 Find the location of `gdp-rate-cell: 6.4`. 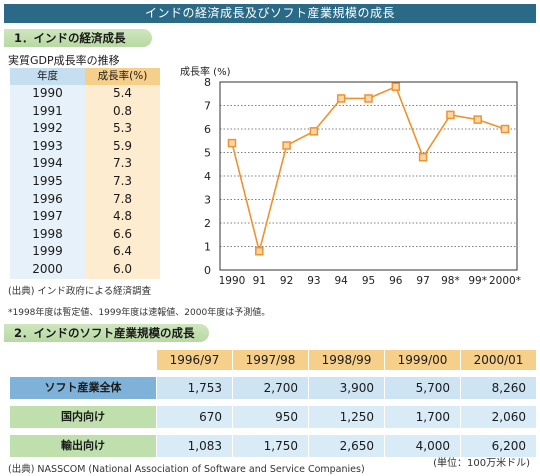

gdp-rate-cell: 6.4 is located at coordinates (122, 251).